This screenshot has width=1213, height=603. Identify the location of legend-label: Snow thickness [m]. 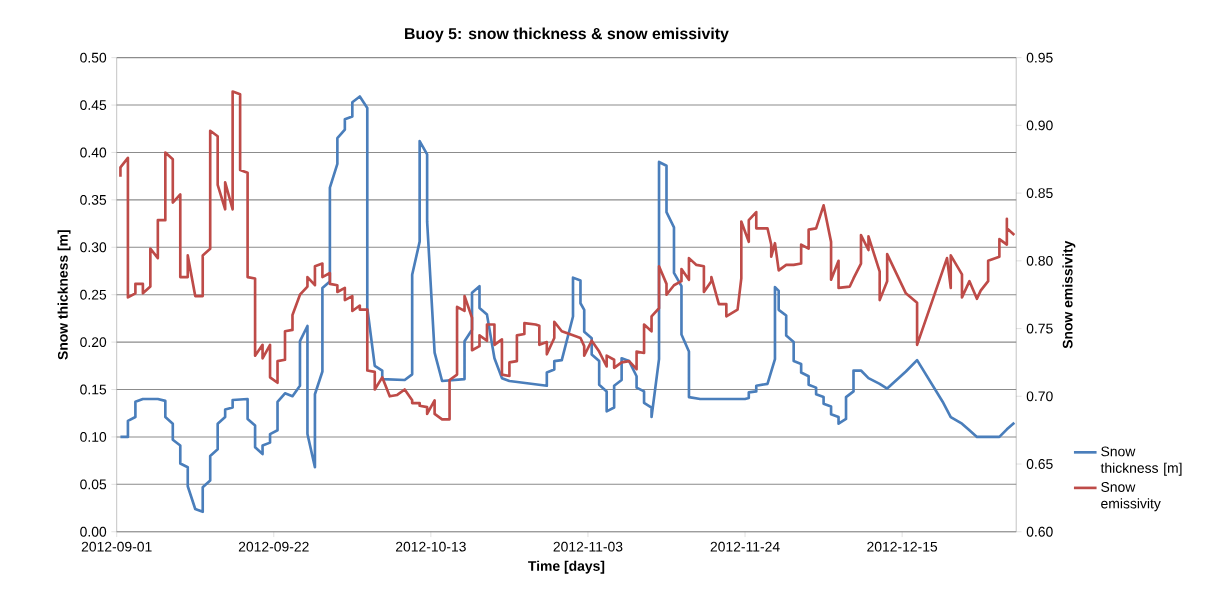
(1141, 461).